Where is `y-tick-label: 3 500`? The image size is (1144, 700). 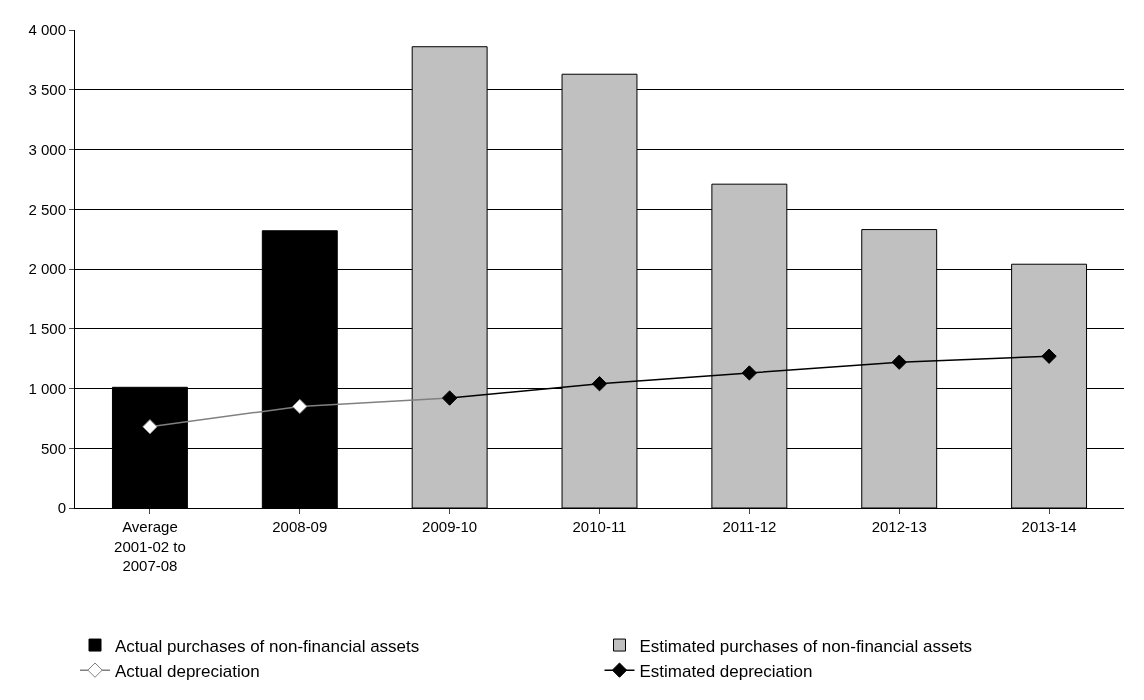 y-tick-label: 3 500 is located at coordinates (47, 89).